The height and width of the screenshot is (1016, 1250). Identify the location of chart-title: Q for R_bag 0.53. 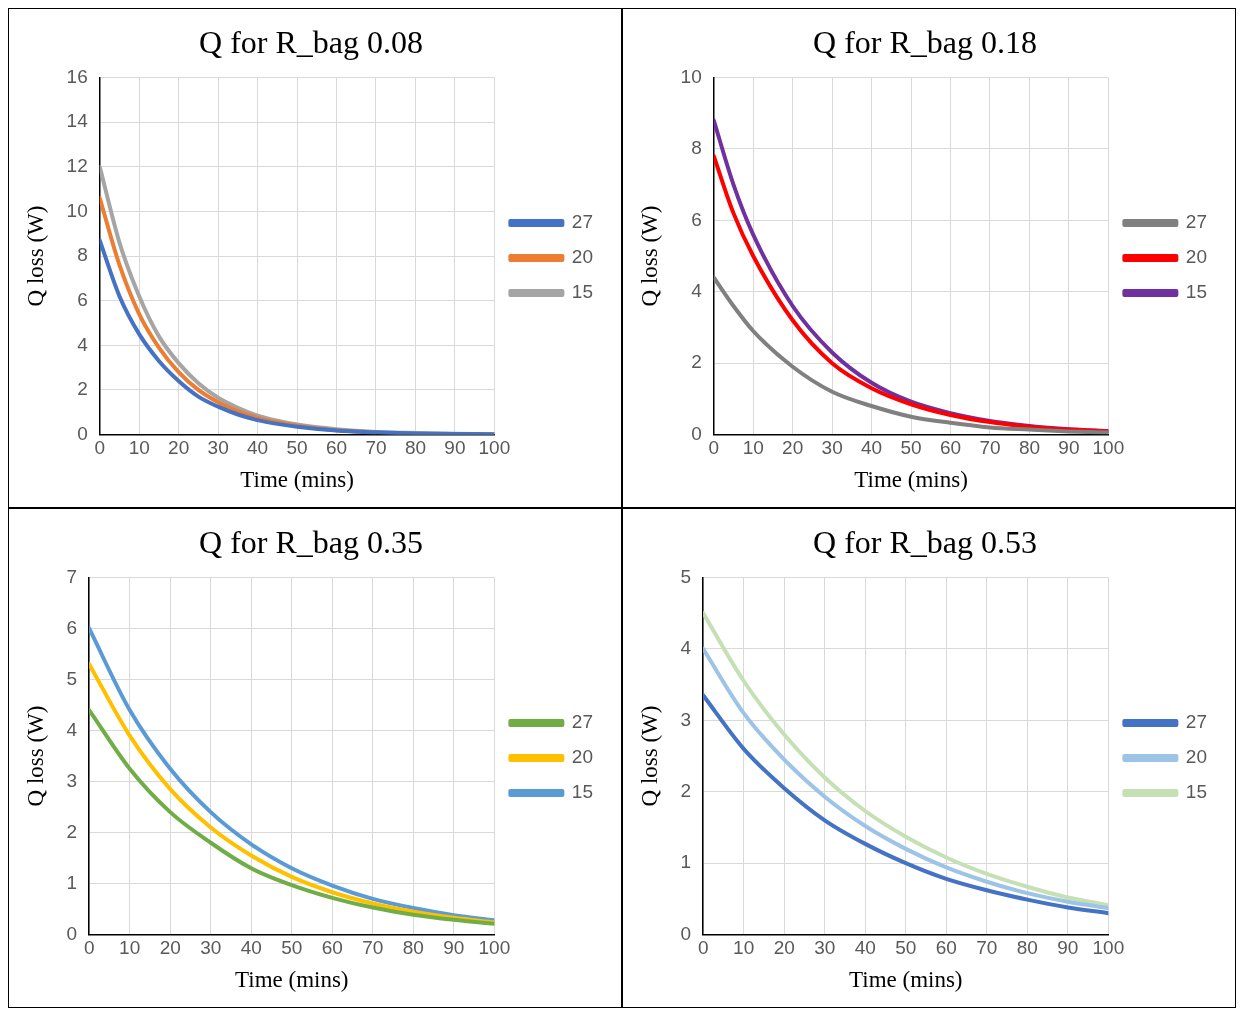
(925, 541).